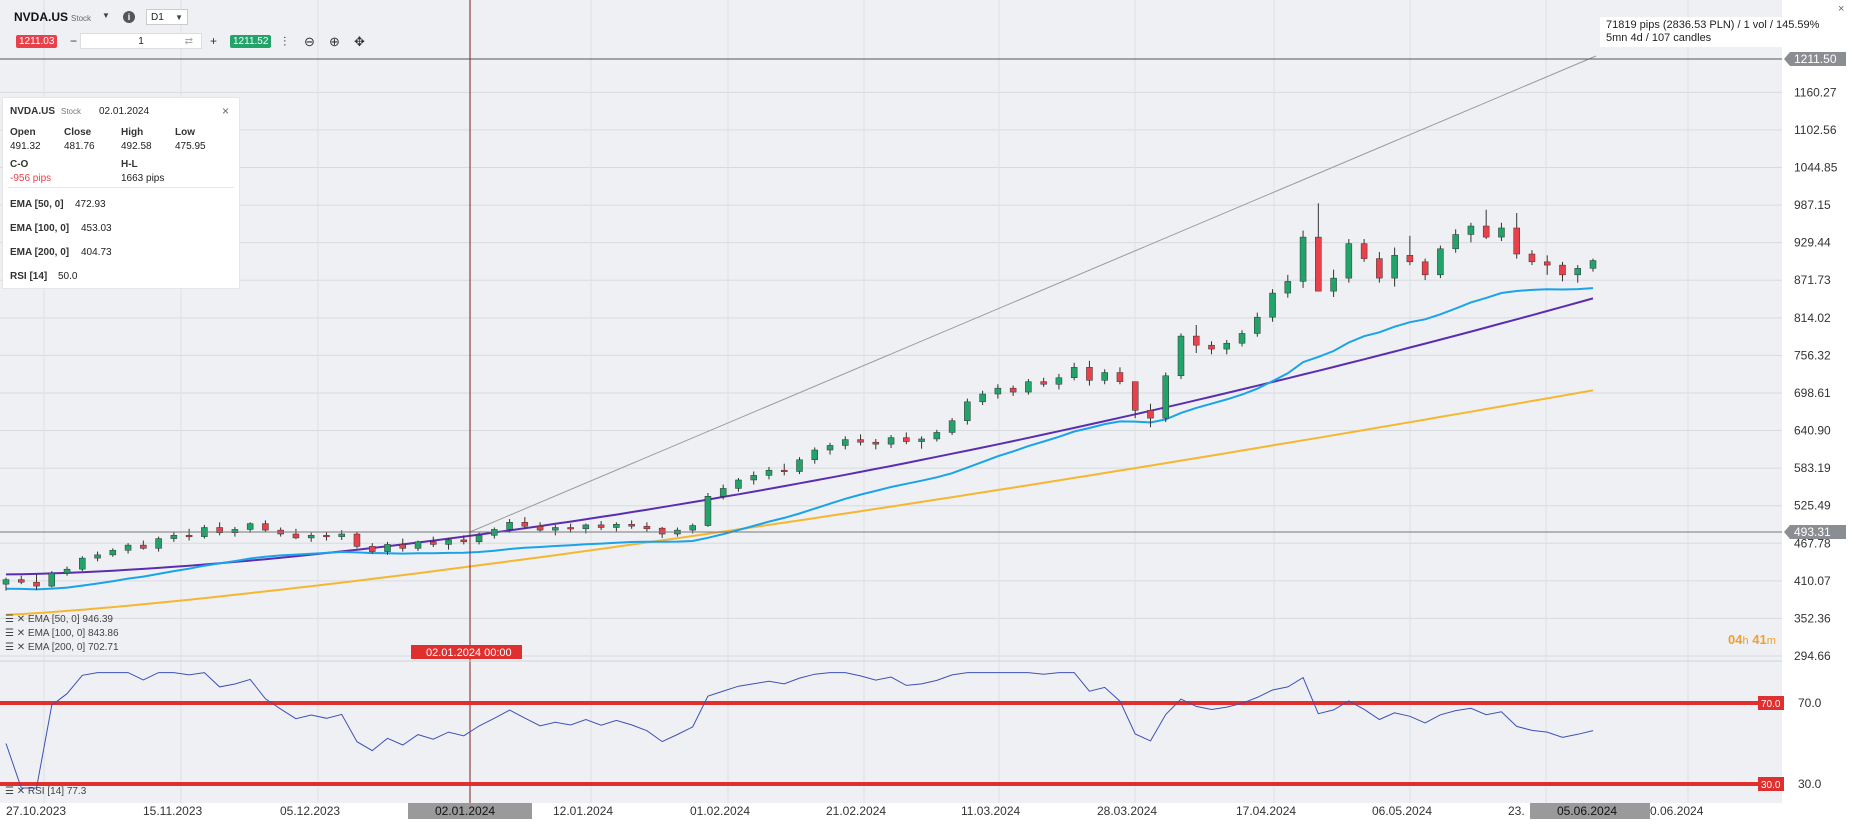  What do you see at coordinates (720, 811) in the screenshot?
I see `time-tick: 01.02.2024` at bounding box center [720, 811].